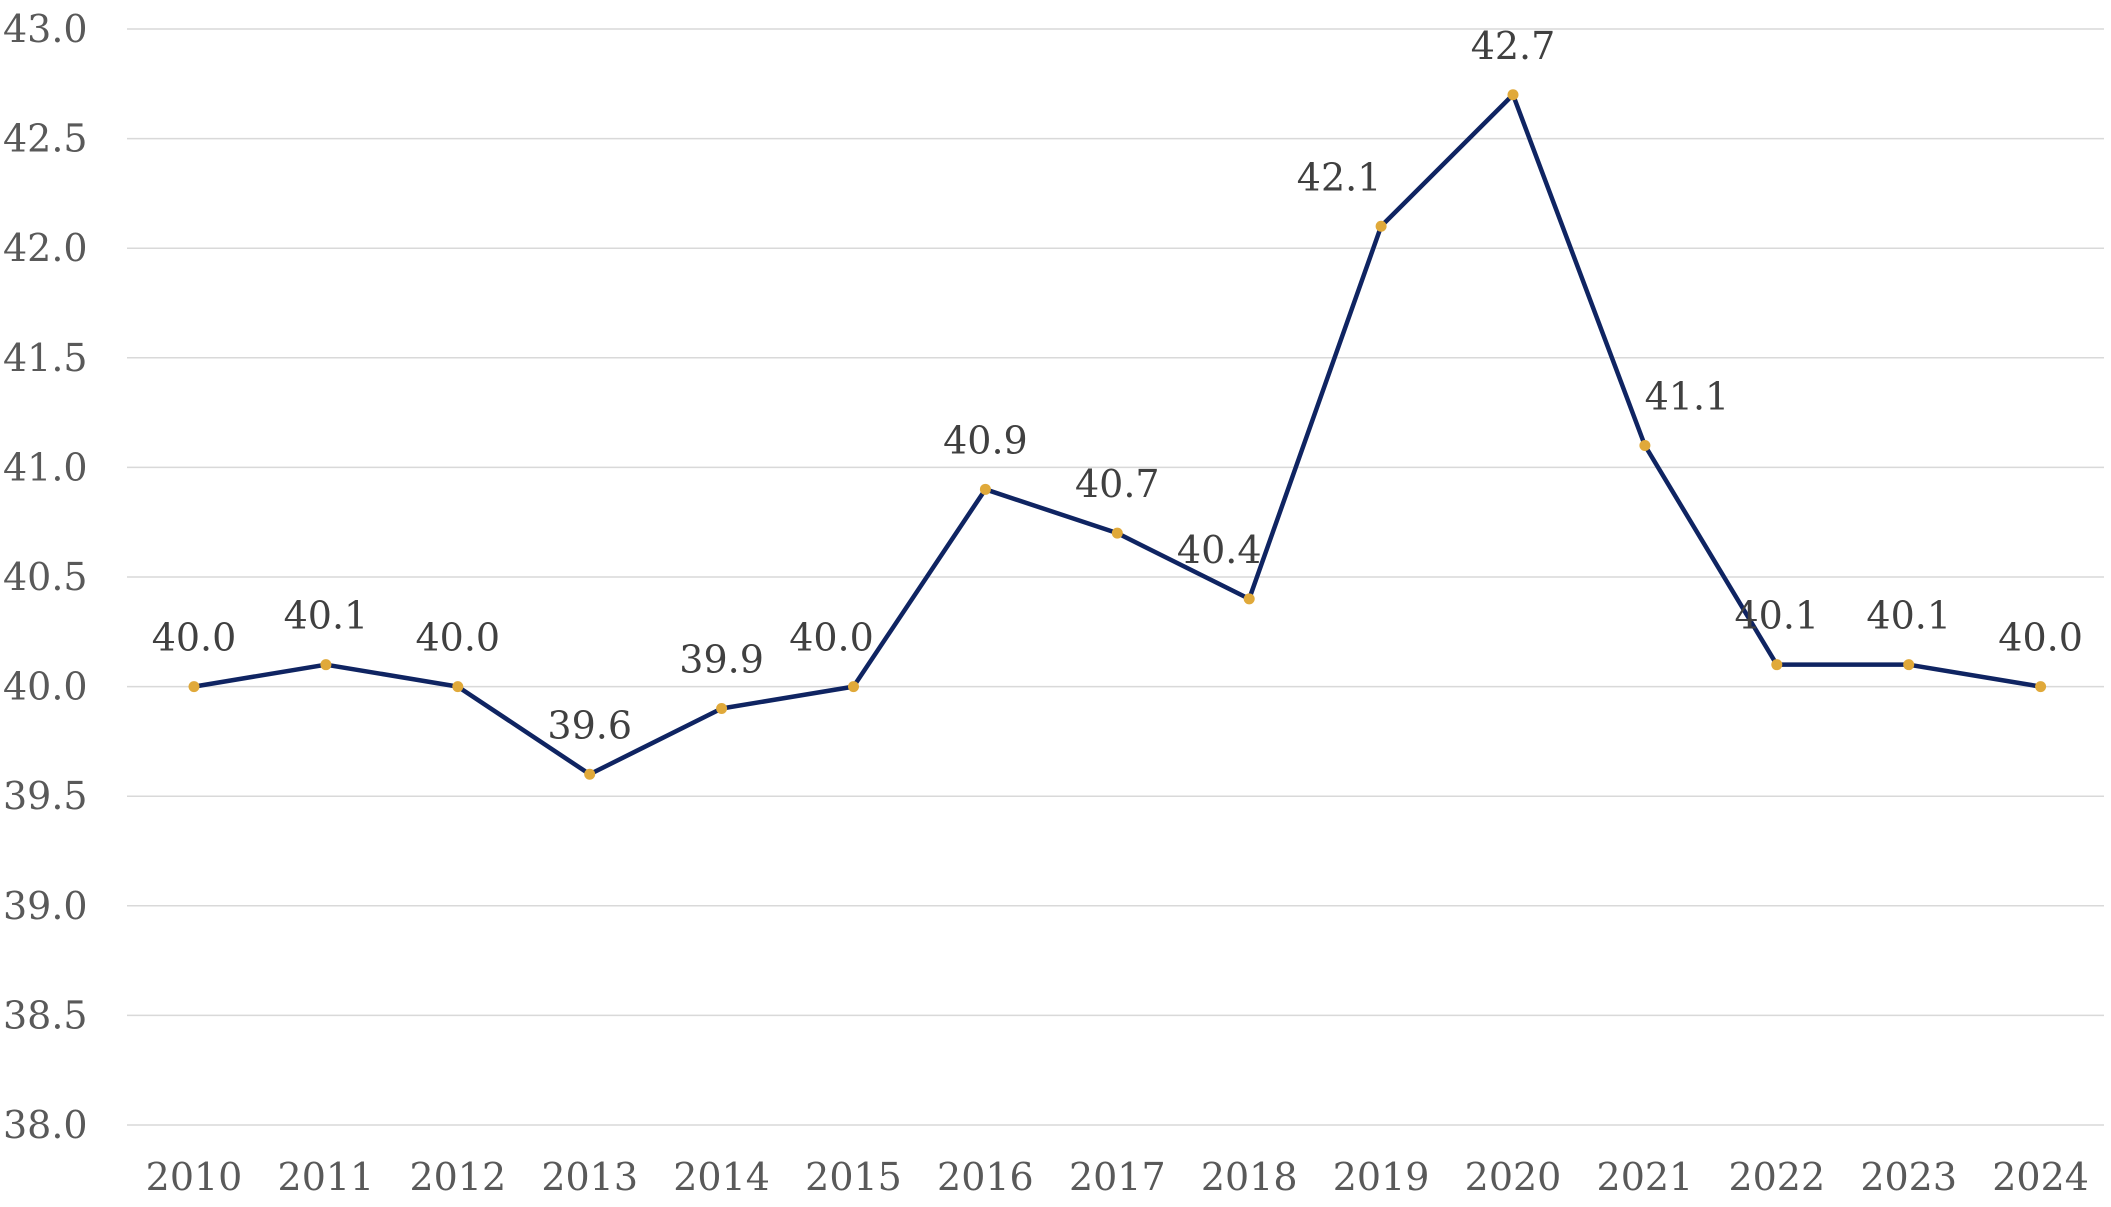 This screenshot has height=1207, width=2111. What do you see at coordinates (721, 660) in the screenshot?
I see `data-label: 39.9` at bounding box center [721, 660].